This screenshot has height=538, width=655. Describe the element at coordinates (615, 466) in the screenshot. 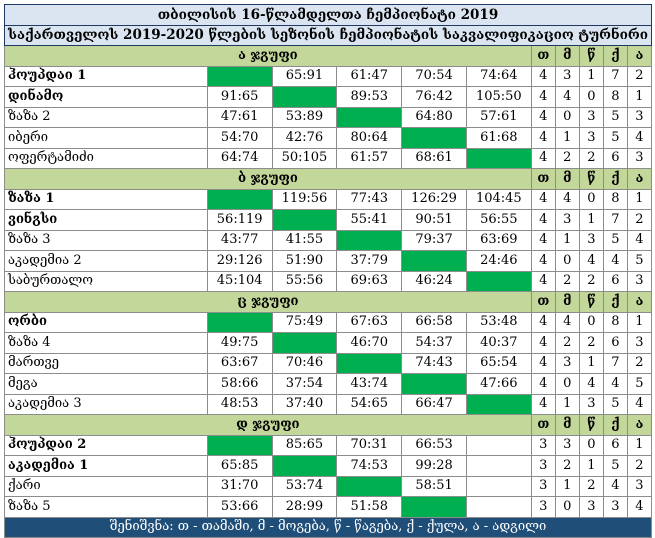

I see `stat-cell: 5` at that location.